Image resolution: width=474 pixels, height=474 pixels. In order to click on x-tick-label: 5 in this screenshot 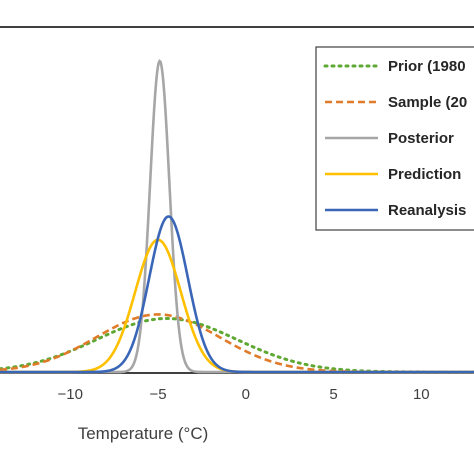, I will do `click(333, 394)`.